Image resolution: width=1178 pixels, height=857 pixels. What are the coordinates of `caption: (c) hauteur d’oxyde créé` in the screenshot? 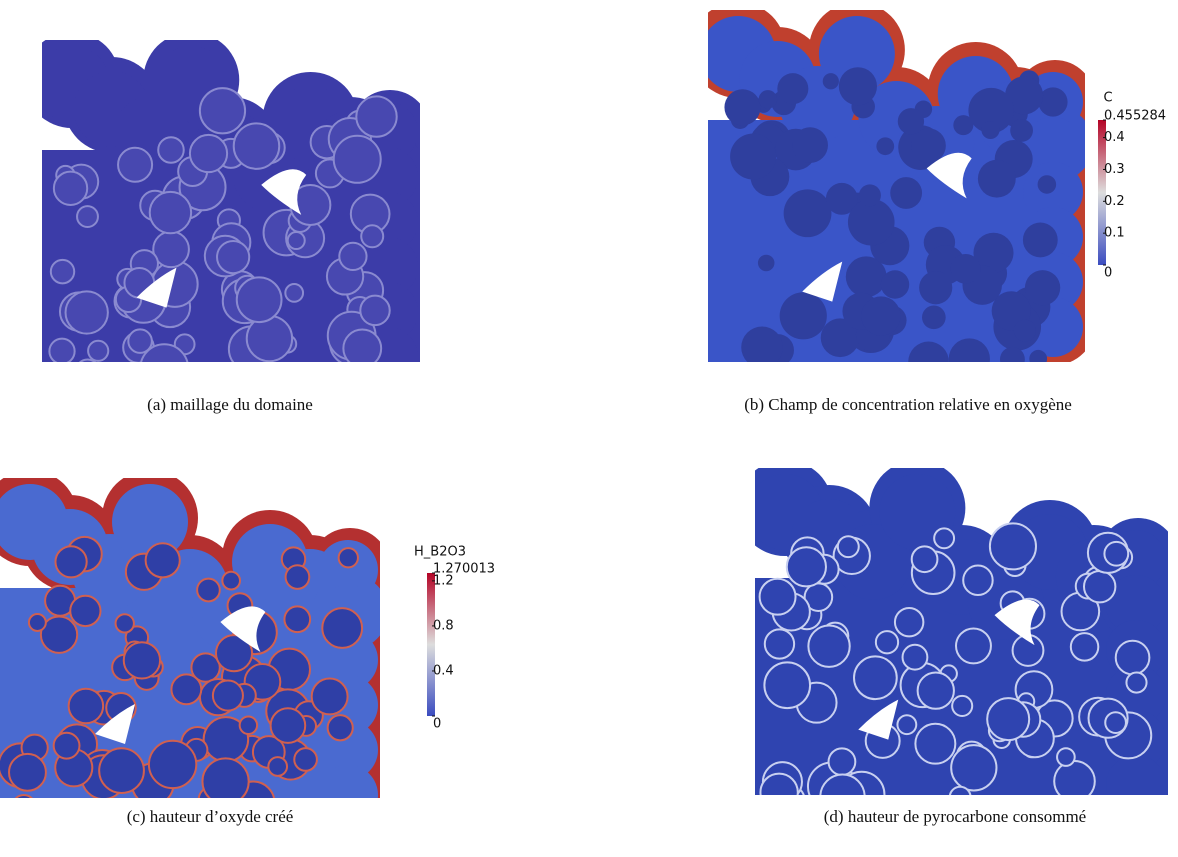 It's located at (210, 816).